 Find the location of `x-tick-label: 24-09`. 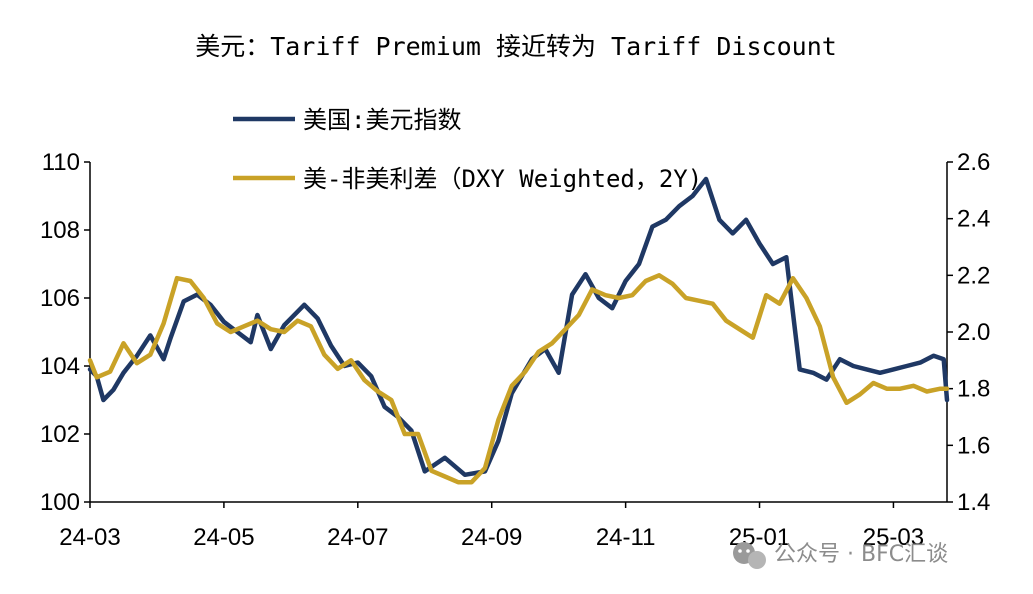

x-tick-label: 24-09 is located at coordinates (491, 537).